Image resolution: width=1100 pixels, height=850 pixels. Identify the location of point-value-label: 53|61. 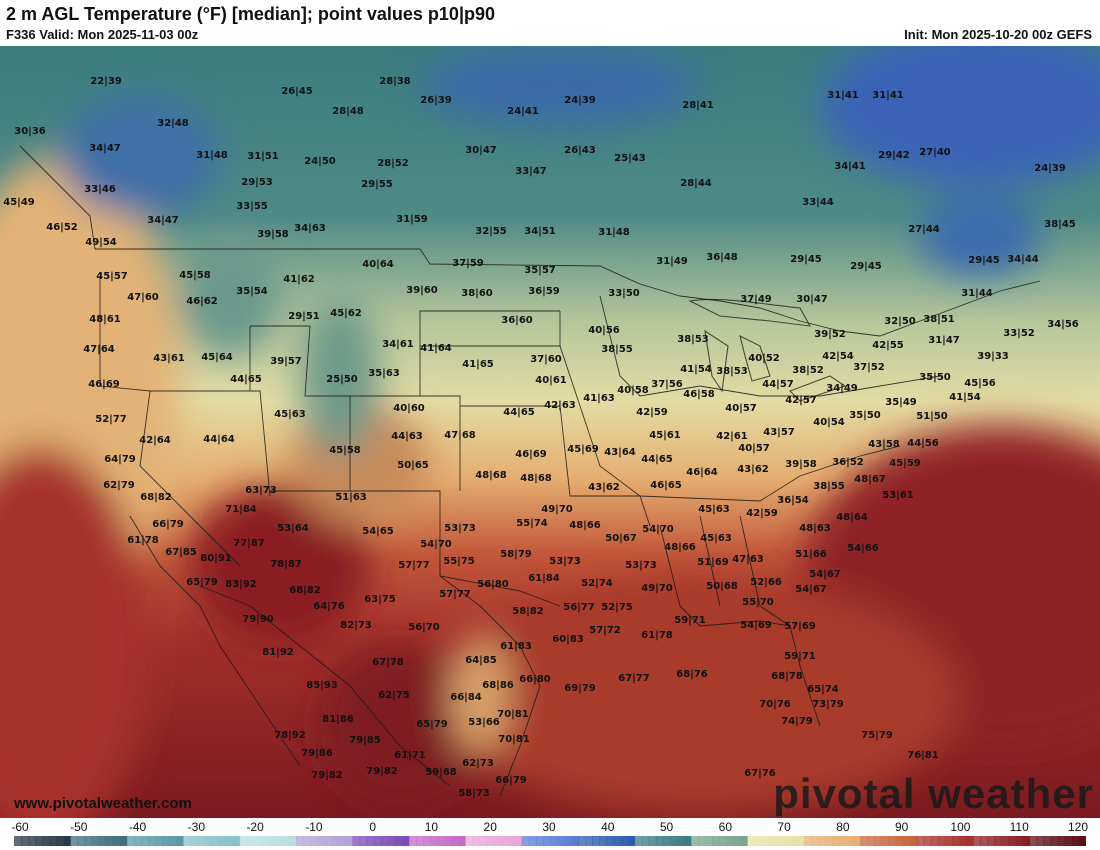
(898, 495).